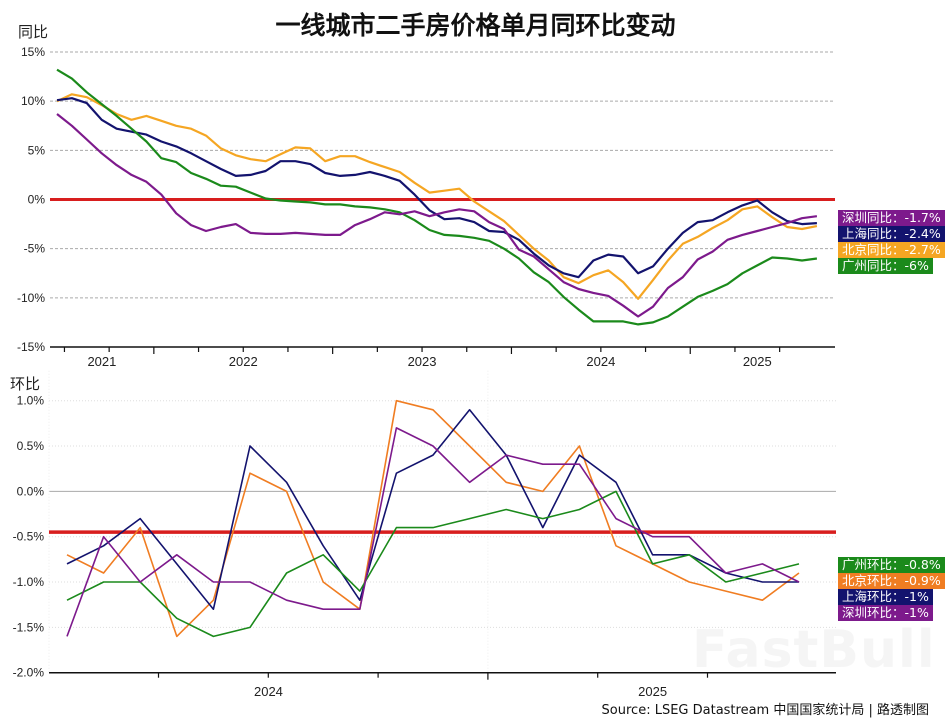  What do you see at coordinates (33, 32) in the screenshot?
I see `top-y-axis-label: 同比` at bounding box center [33, 32].